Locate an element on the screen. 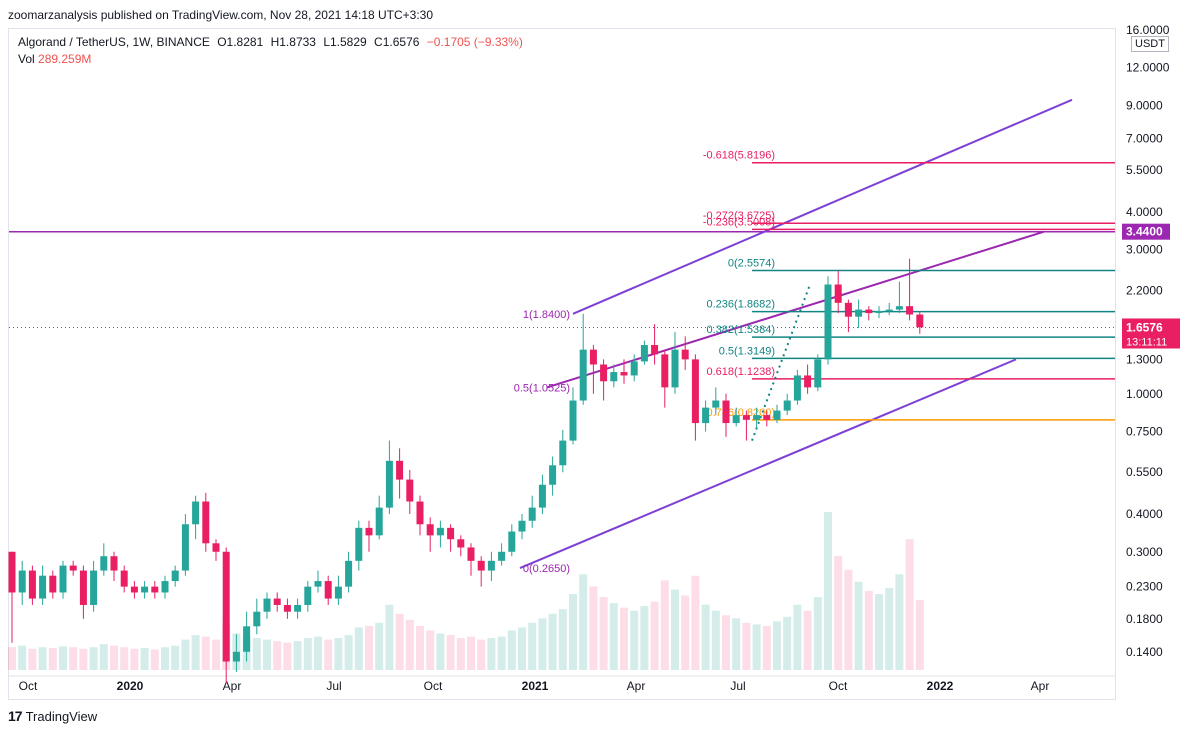 This screenshot has width=1194, height=735. price-tick: 5.5000 is located at coordinates (1144, 170).